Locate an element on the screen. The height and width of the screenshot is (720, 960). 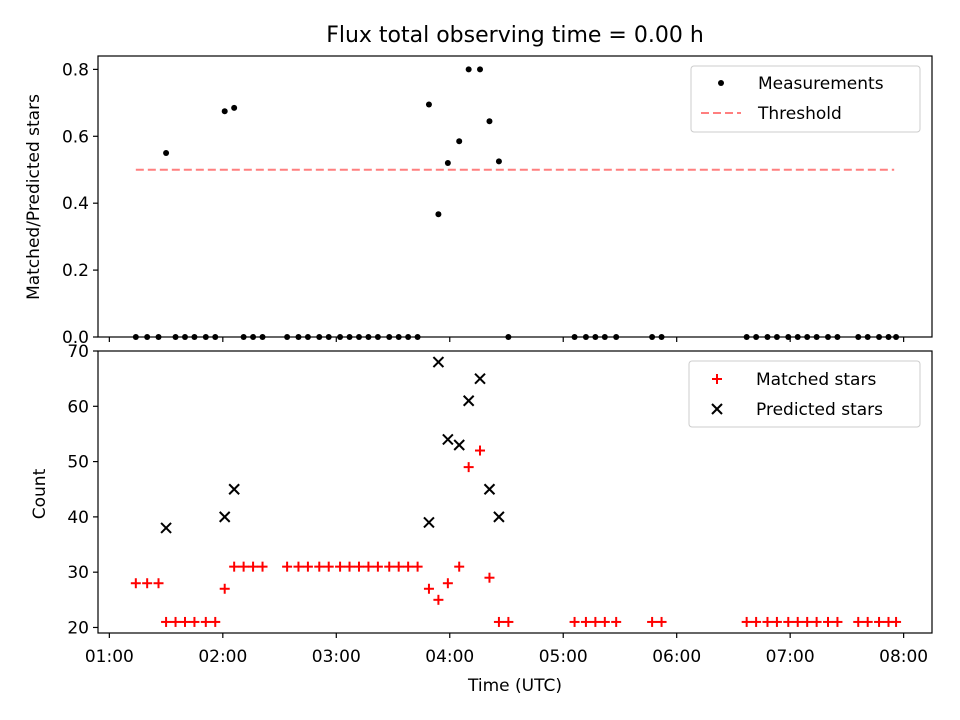
bottom-y-tick-label: 30 is located at coordinates (78, 573).